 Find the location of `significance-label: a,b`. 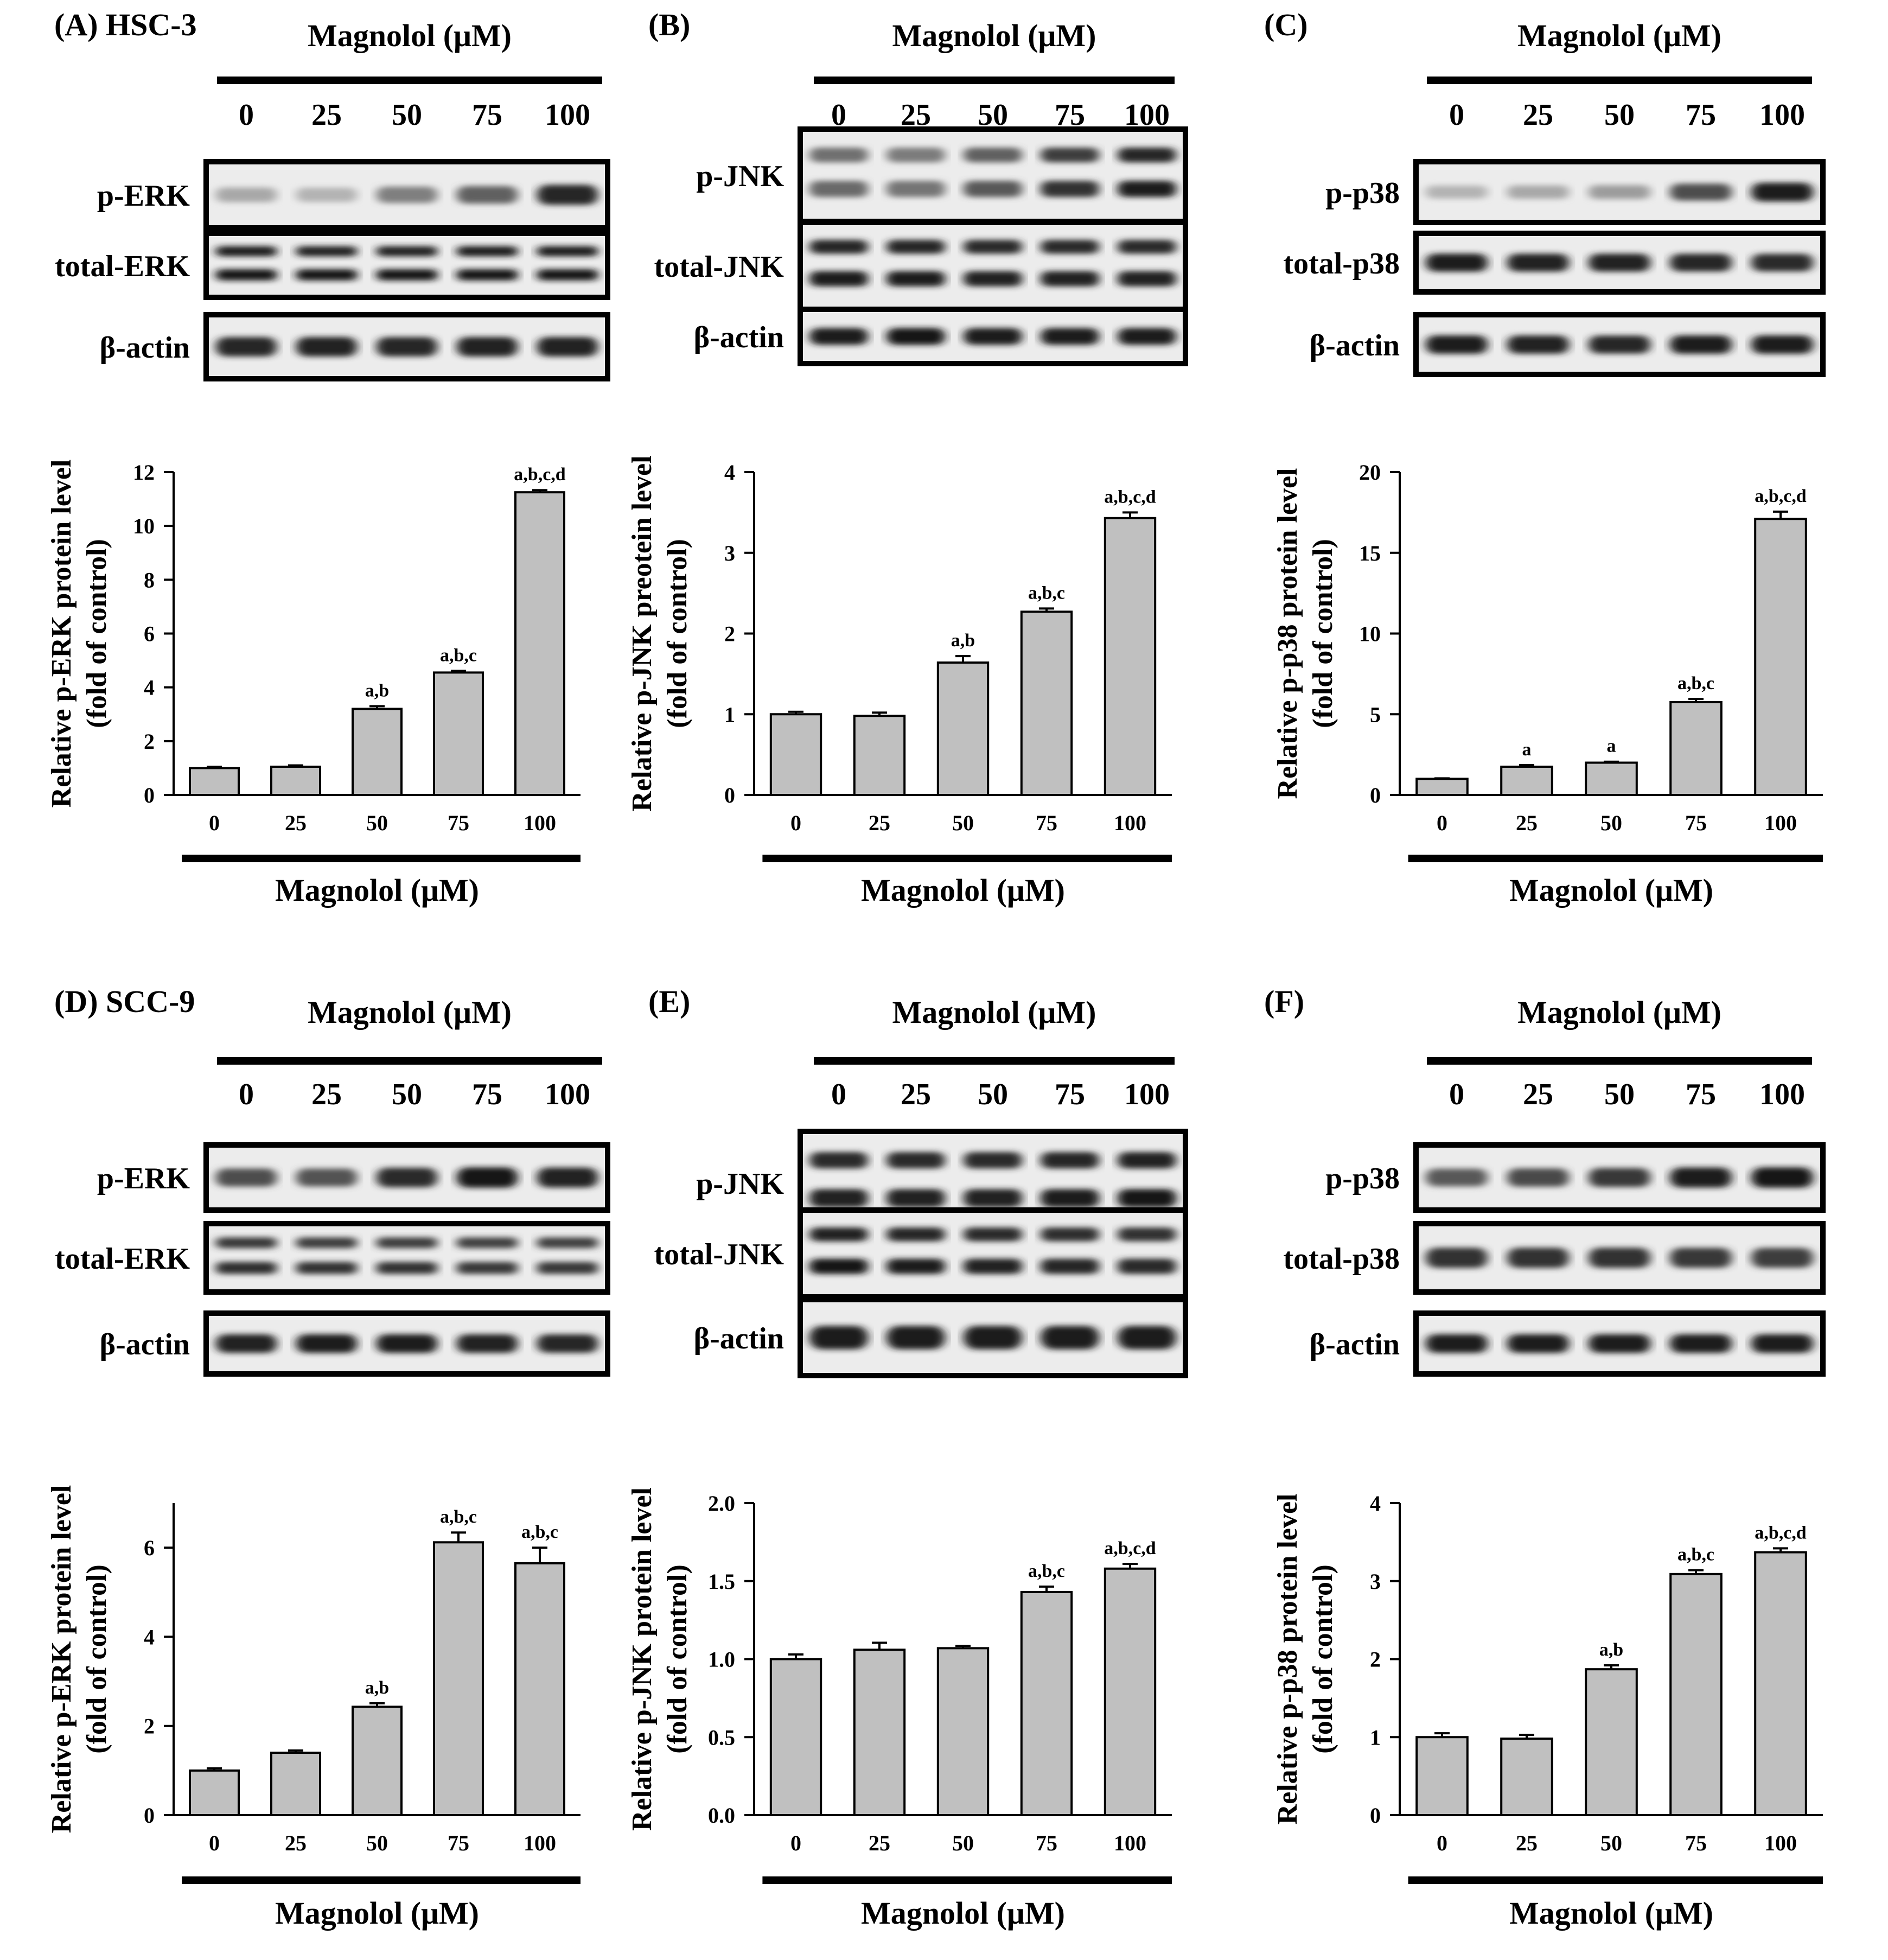

significance-label: a,b is located at coordinates (377, 690).